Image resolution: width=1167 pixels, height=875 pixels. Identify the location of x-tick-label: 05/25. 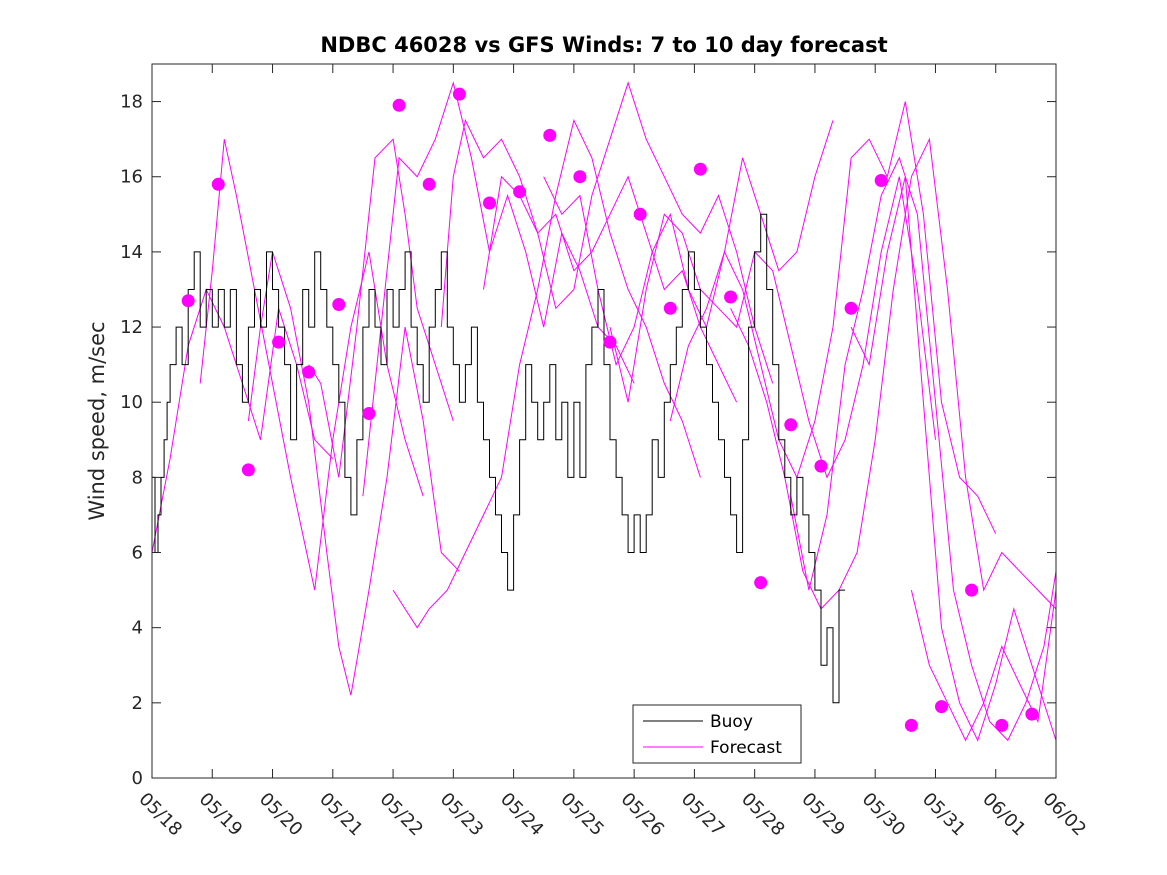
(582, 815).